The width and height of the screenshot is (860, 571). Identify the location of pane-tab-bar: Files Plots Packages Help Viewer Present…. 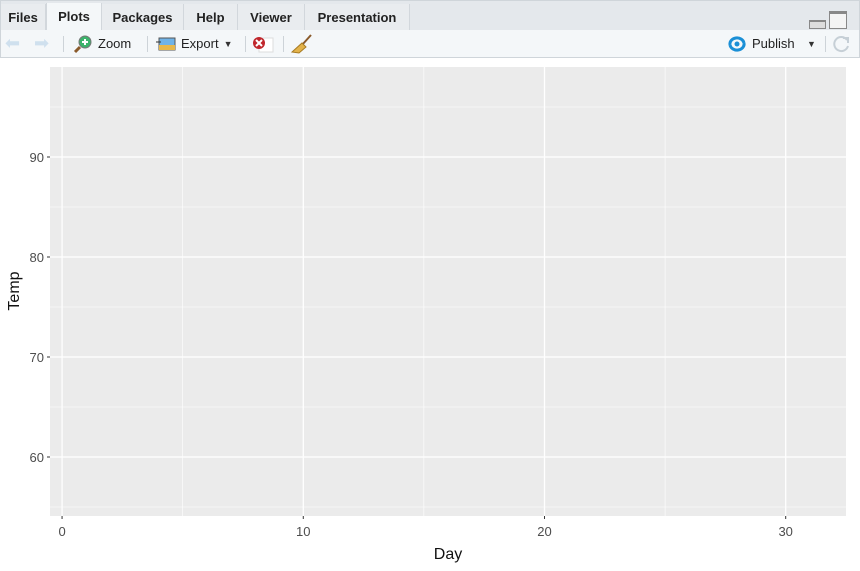
(430, 15).